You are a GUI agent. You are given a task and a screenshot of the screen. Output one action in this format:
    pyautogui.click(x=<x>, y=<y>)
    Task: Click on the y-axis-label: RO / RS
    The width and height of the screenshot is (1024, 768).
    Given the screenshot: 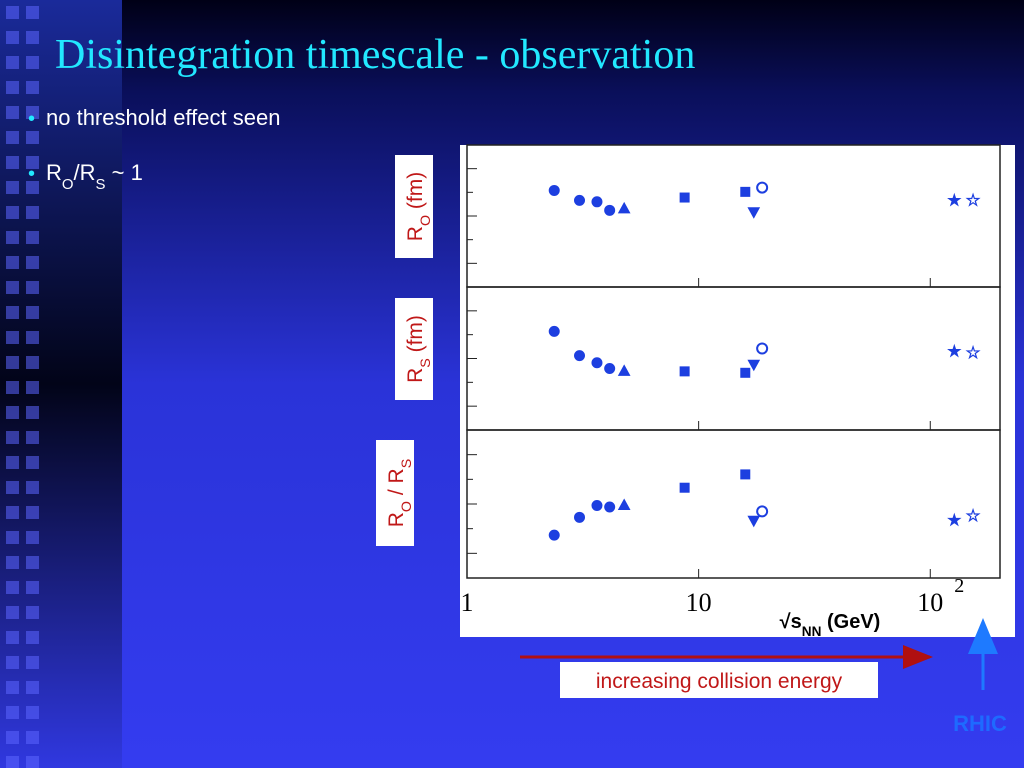 What is the action you would take?
    pyautogui.click(x=400, y=493)
    